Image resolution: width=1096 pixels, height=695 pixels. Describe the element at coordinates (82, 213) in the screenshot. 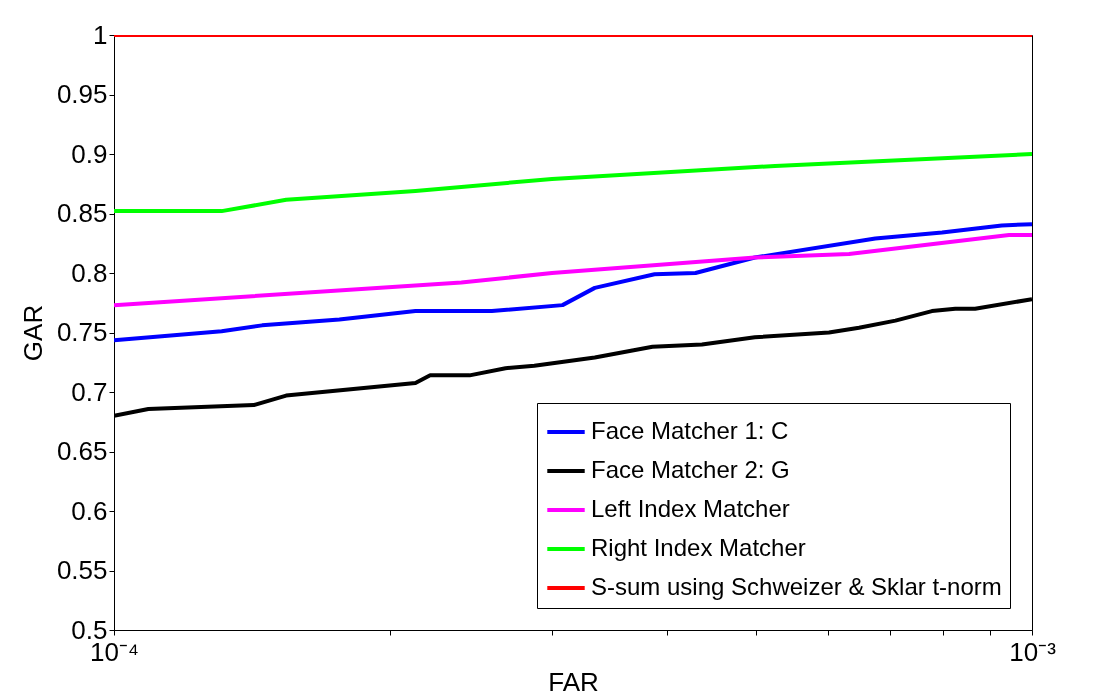

I see `y-tick-label: 0.85` at that location.